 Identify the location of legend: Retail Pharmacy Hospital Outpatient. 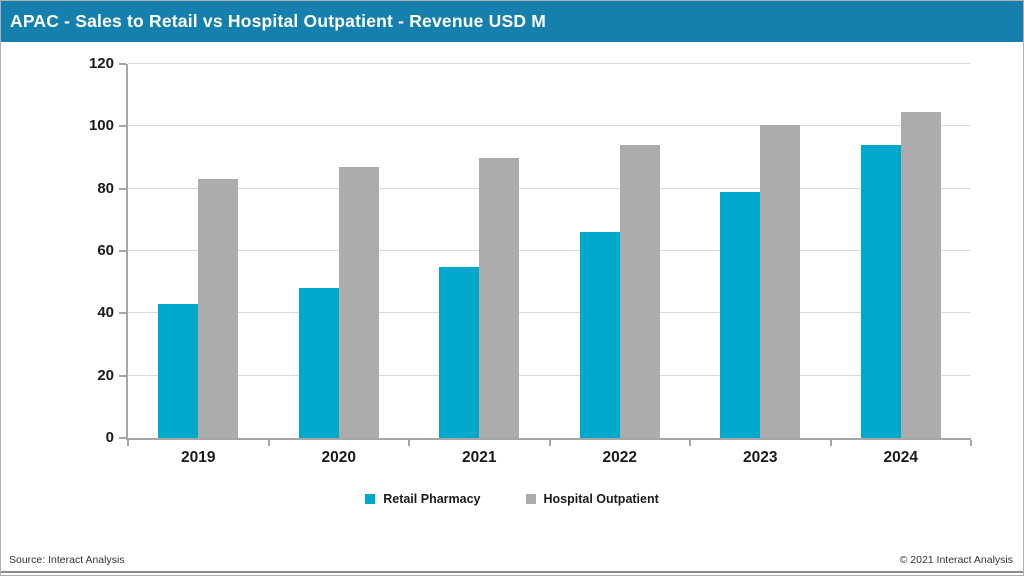
(512, 499).